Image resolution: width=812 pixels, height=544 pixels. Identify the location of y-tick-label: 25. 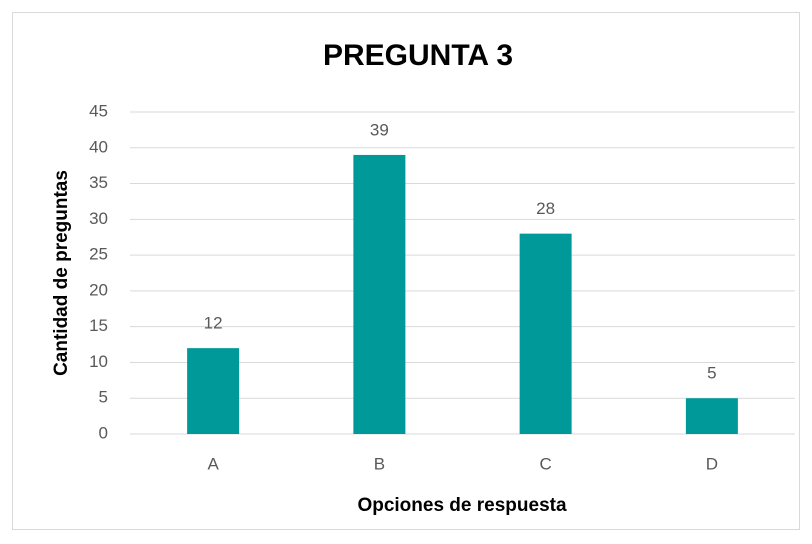
(98, 254).